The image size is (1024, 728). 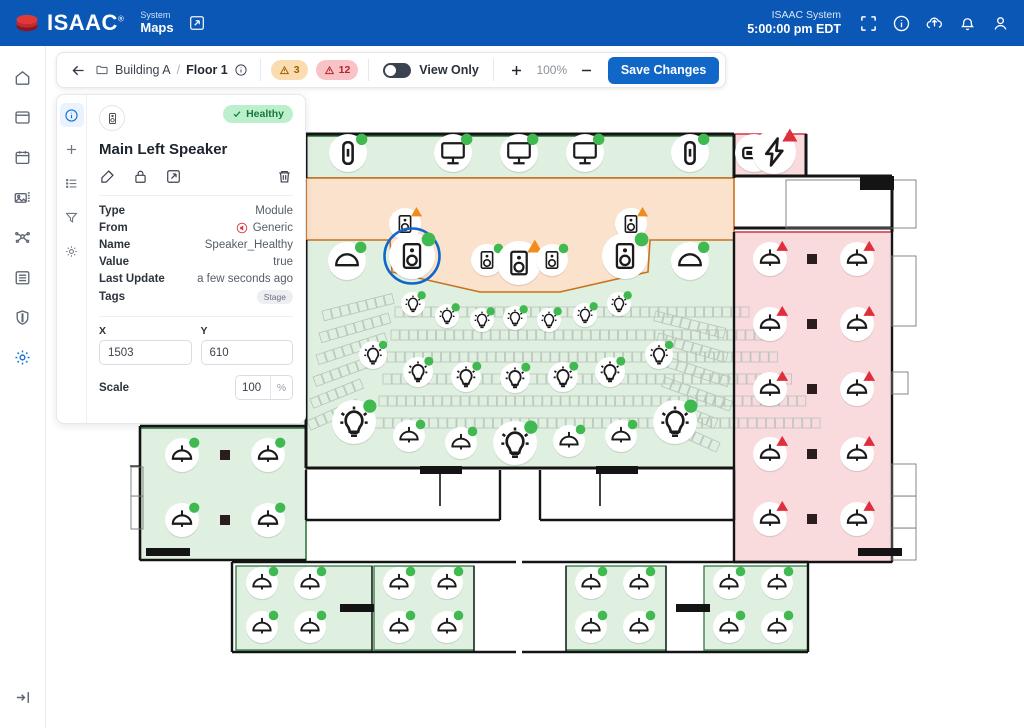 What do you see at coordinates (775, 152) in the screenshot?
I see `device-marker-power-module` at bounding box center [775, 152].